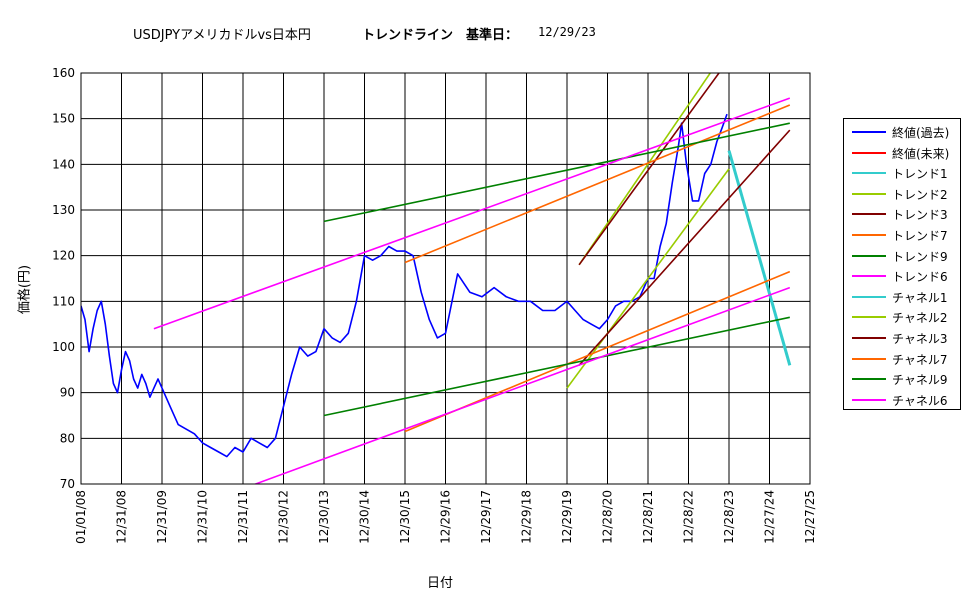  Describe the element at coordinates (243, 517) in the screenshot. I see `x-tick-label: 12/31/11` at that location.